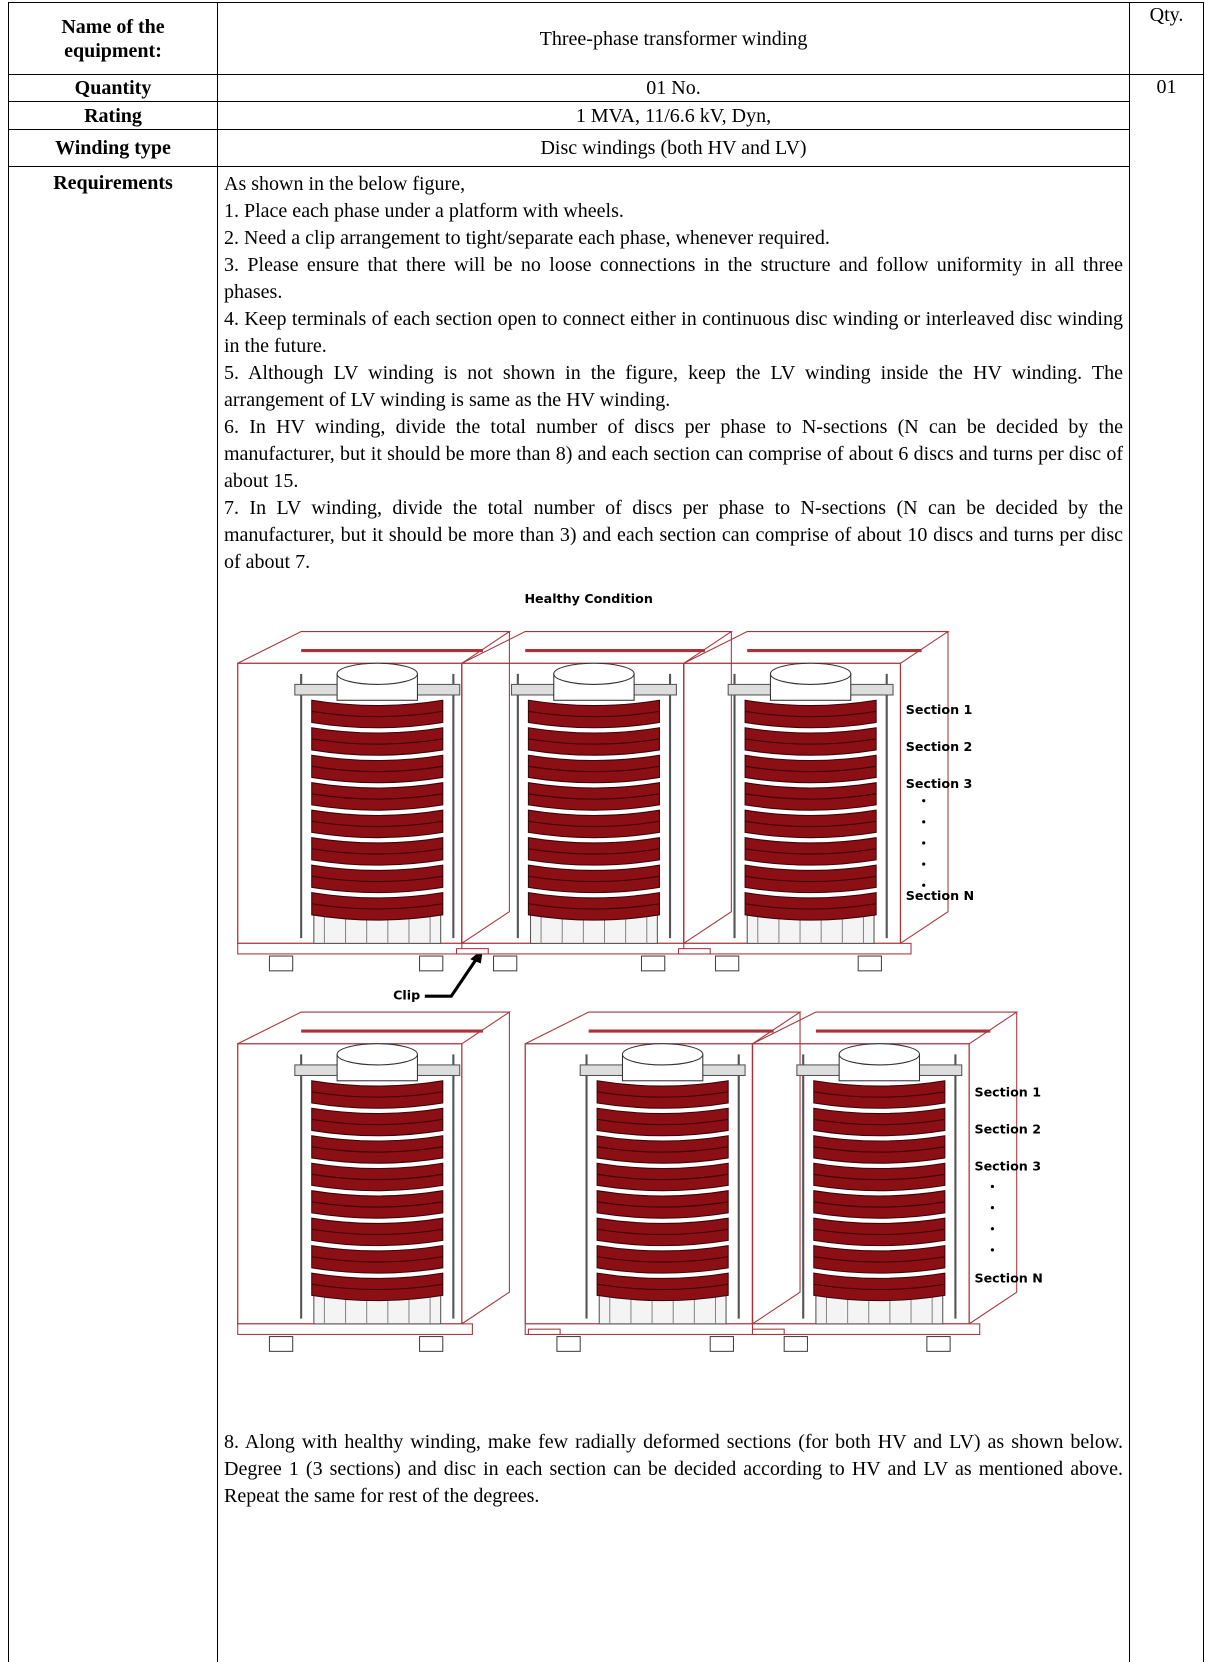 This screenshot has width=1205, height=1662. I want to click on row-label: Rating, so click(113, 115).